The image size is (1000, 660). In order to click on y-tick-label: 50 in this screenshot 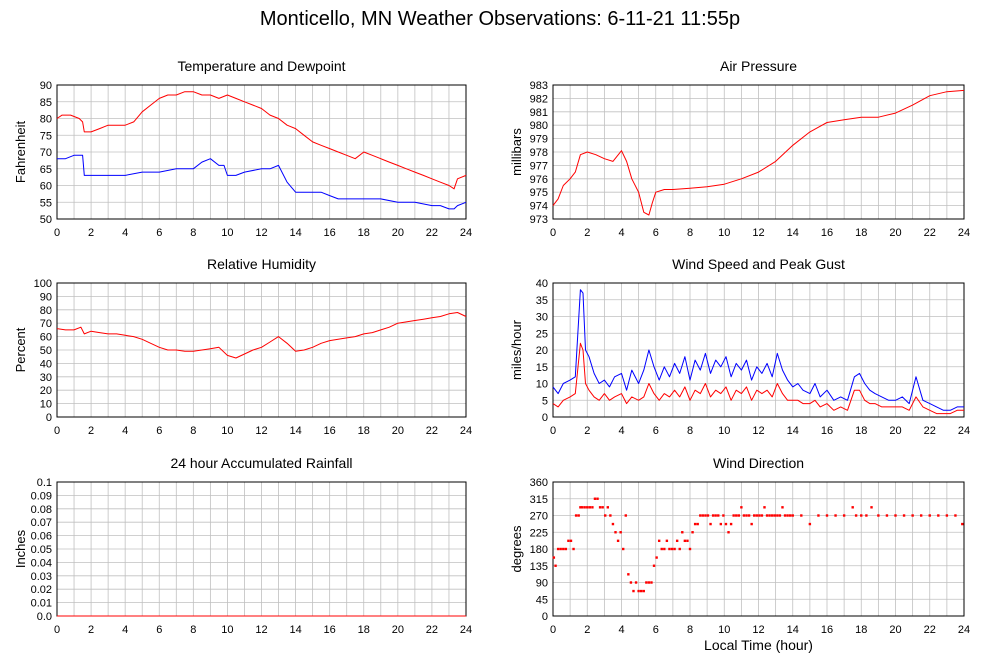, I will do `click(46, 220)`.